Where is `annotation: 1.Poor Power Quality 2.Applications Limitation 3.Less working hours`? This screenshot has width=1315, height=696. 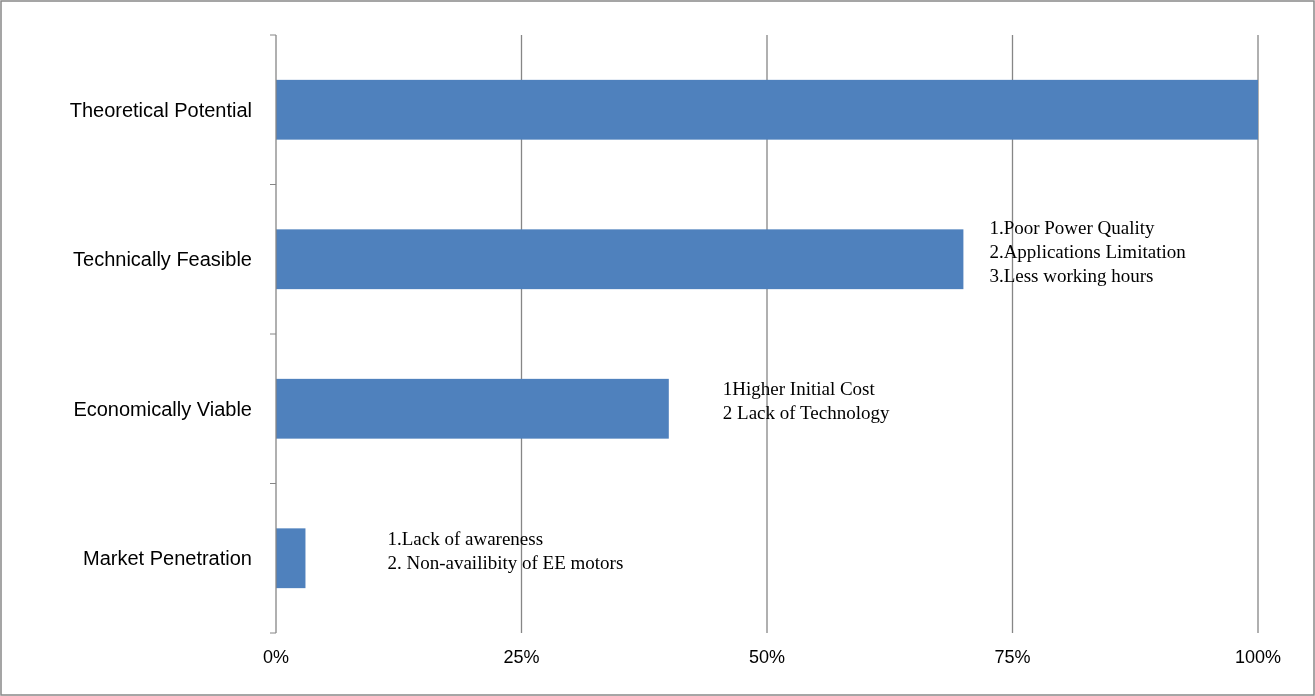 annotation: 1.Poor Power Quality 2.Applications Limitation 3.Less working hours is located at coordinates (1088, 251).